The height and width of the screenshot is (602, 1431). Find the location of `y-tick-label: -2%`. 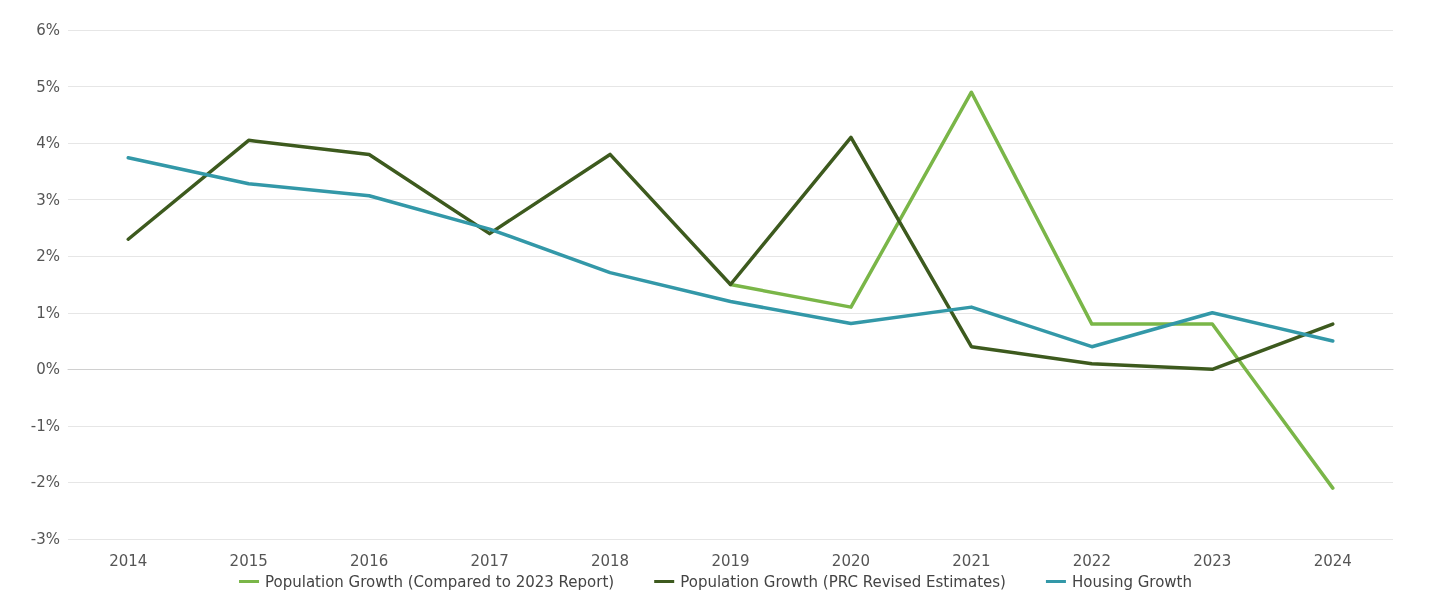

y-tick-label: -2% is located at coordinates (45, 482).